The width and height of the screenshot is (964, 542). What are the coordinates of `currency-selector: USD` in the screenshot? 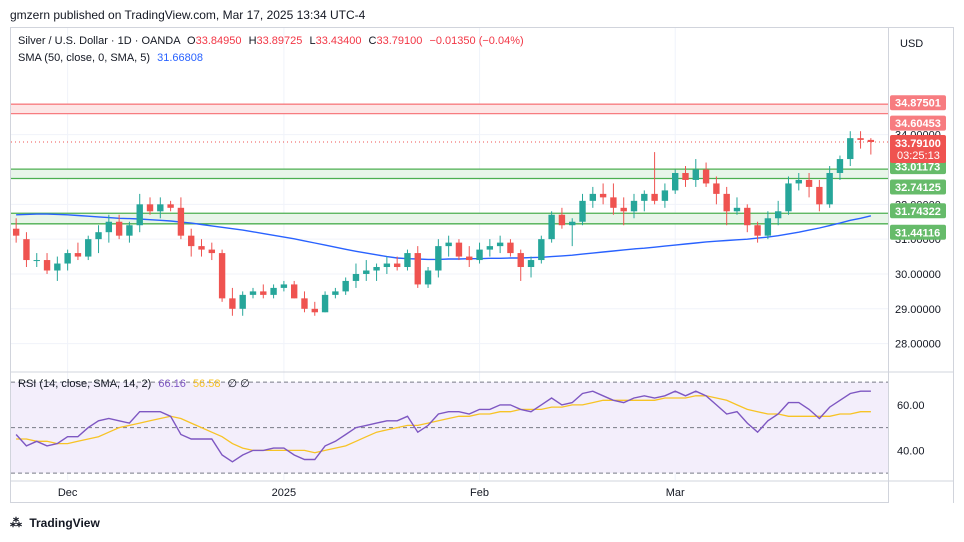 It's located at (912, 44).